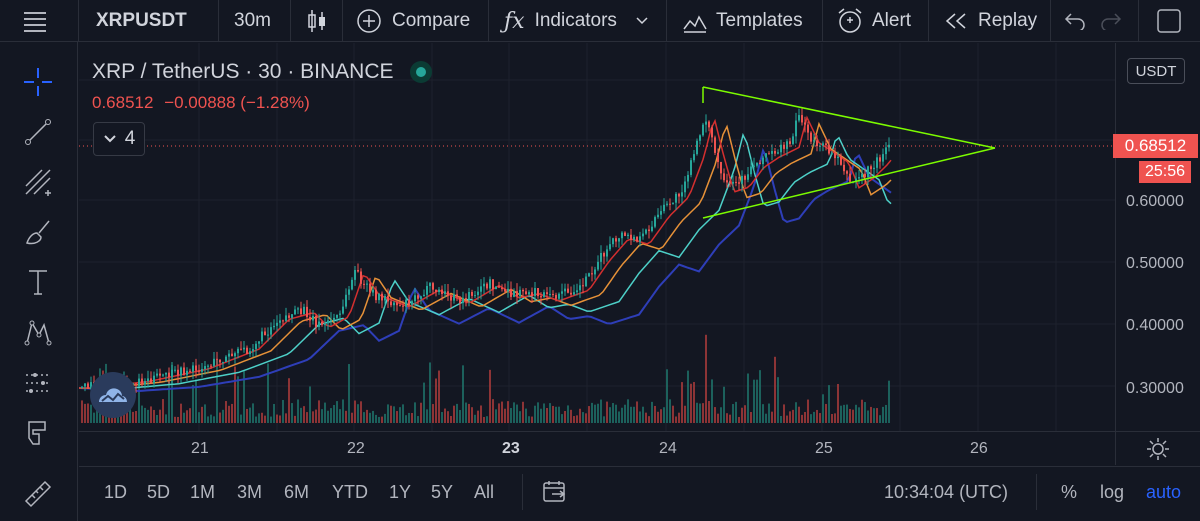  What do you see at coordinates (1156, 71) in the screenshot?
I see `currency-selector: USDT` at bounding box center [1156, 71].